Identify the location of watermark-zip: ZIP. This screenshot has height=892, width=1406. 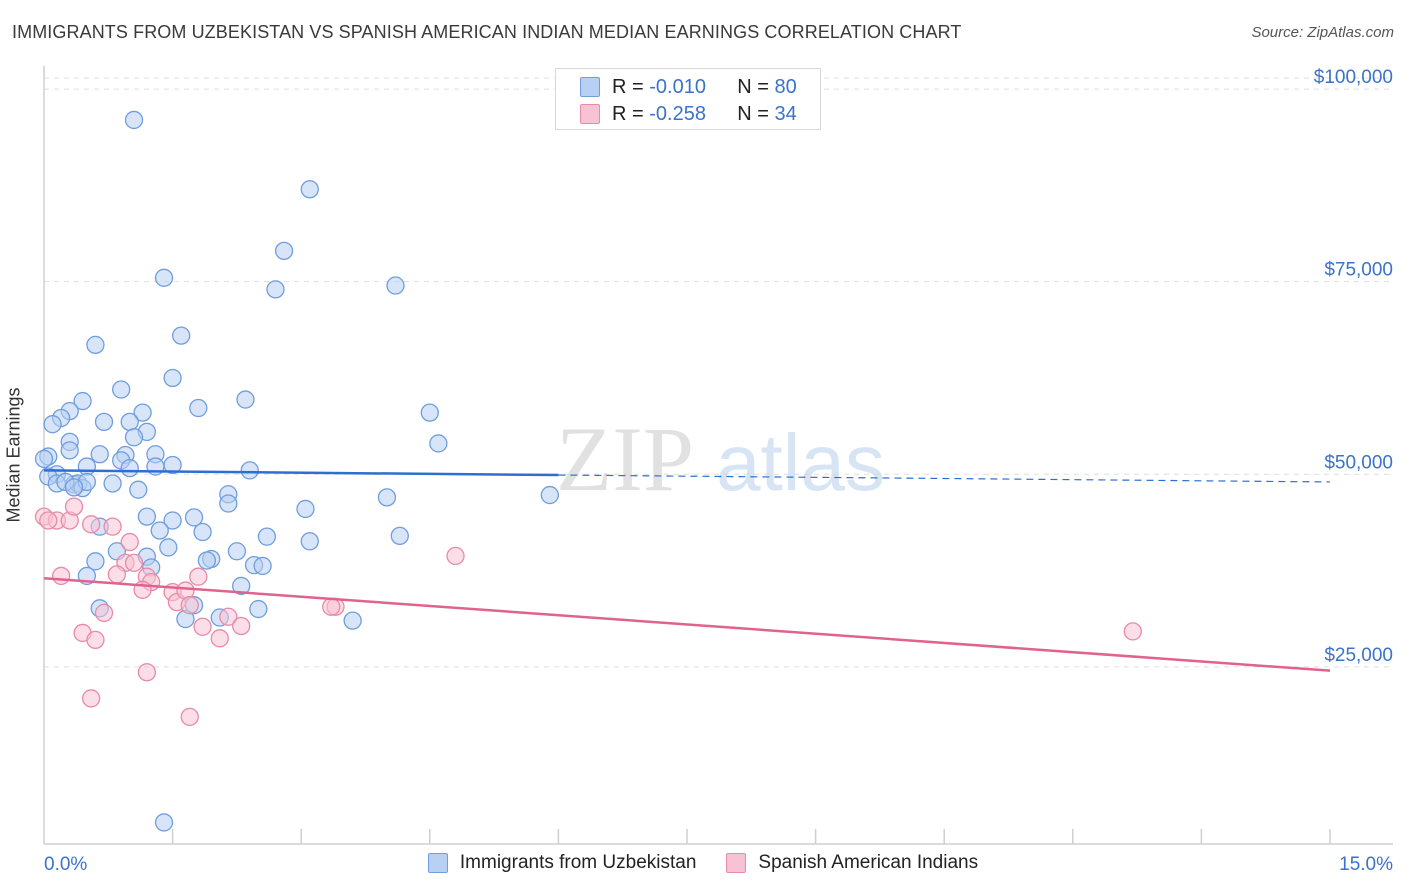
(625, 459).